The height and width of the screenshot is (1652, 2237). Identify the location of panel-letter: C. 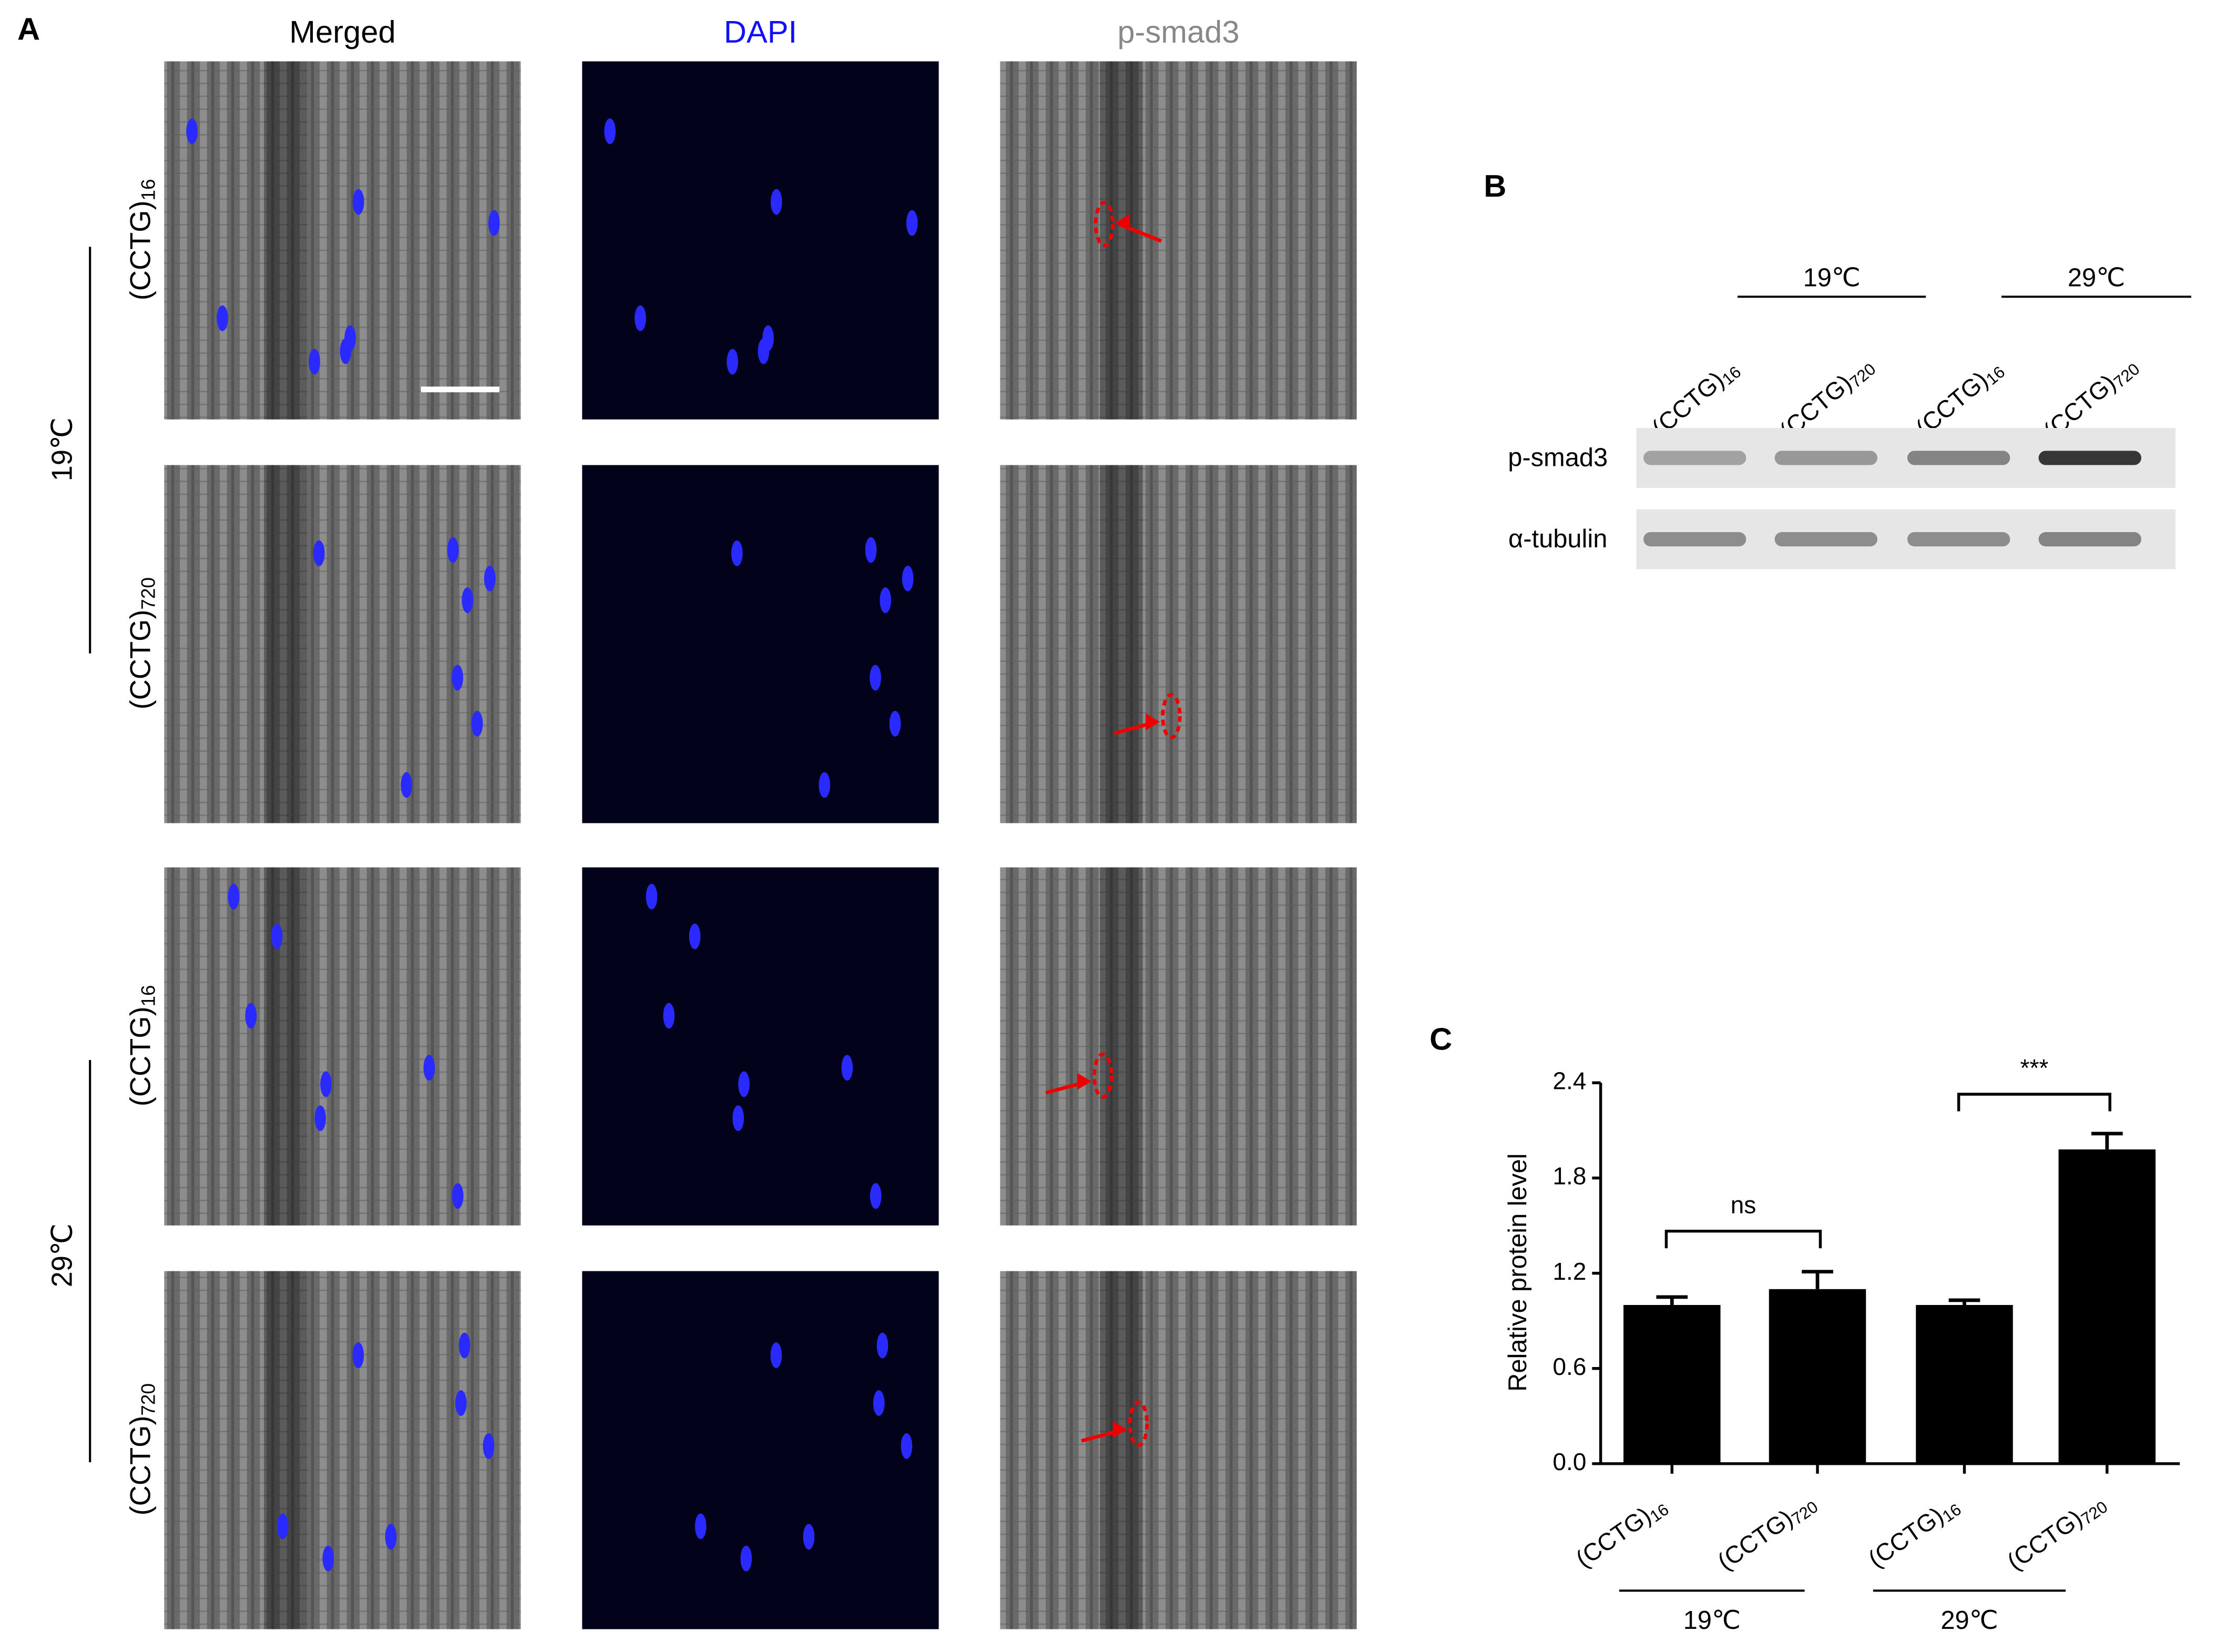
(1440, 1038).